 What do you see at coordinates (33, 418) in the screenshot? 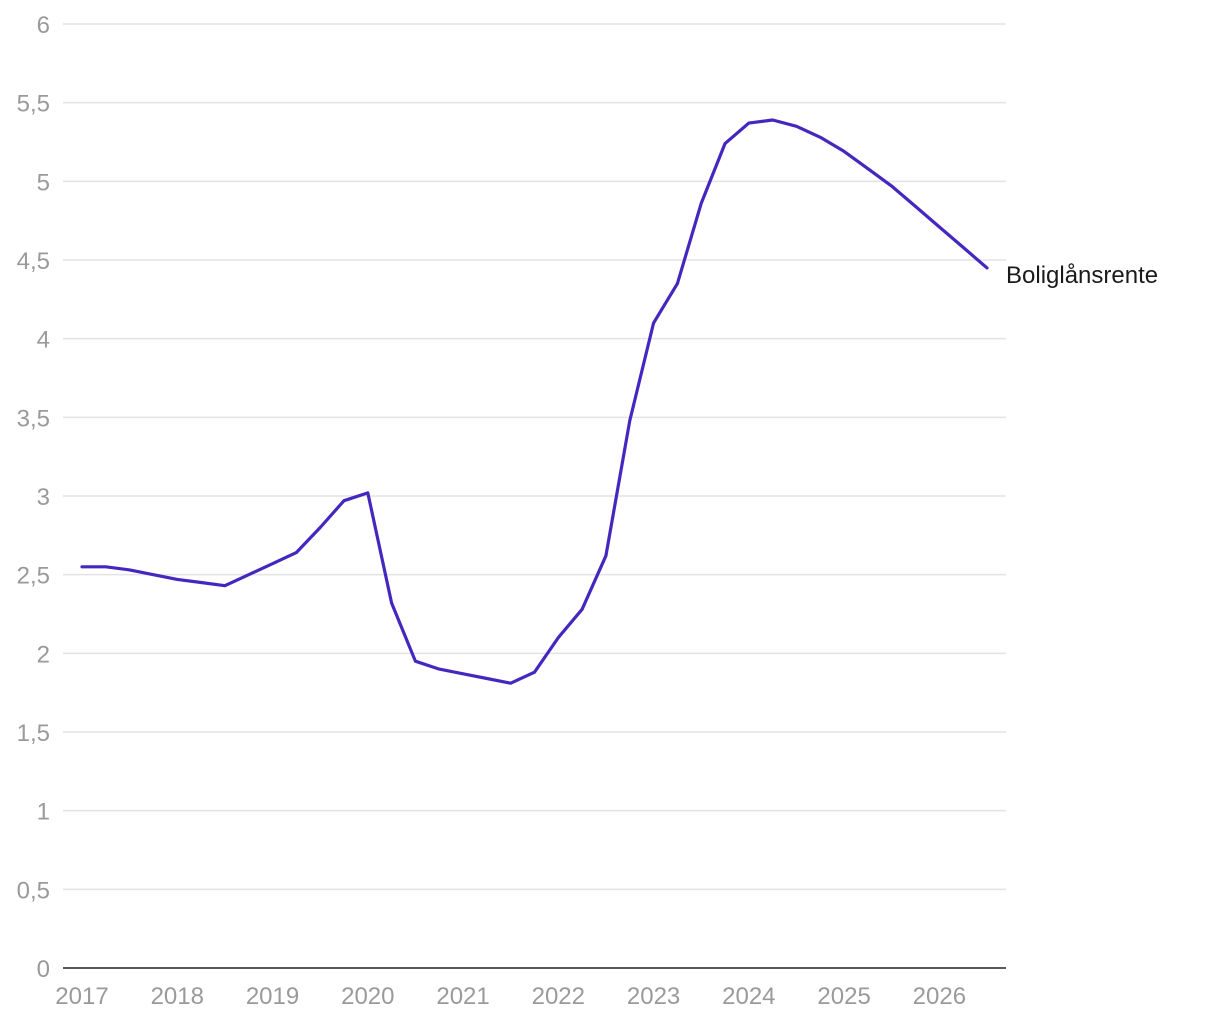
I see `y-tick-label: 3,5` at bounding box center [33, 418].